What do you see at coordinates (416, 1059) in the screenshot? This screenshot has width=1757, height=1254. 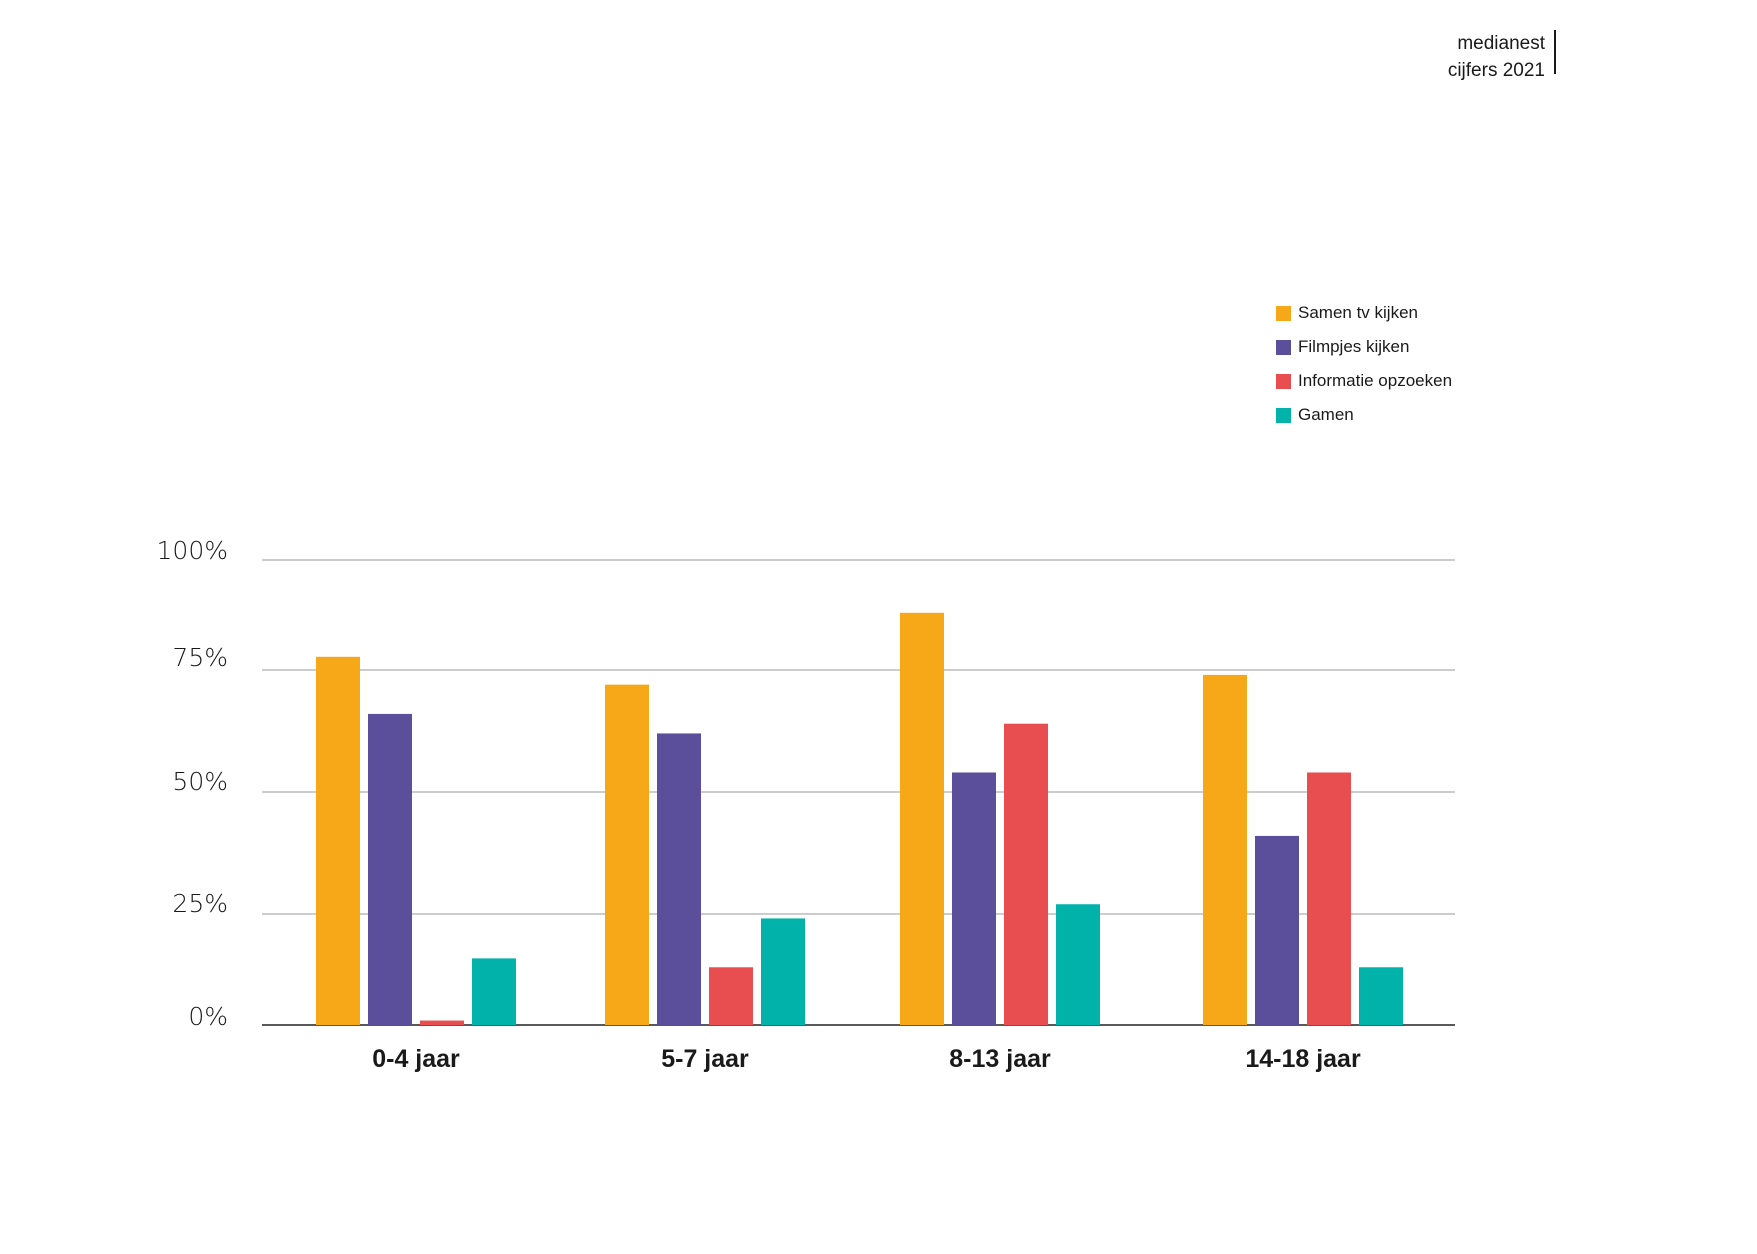 I see `x-category-label: 0-4 jaar` at bounding box center [416, 1059].